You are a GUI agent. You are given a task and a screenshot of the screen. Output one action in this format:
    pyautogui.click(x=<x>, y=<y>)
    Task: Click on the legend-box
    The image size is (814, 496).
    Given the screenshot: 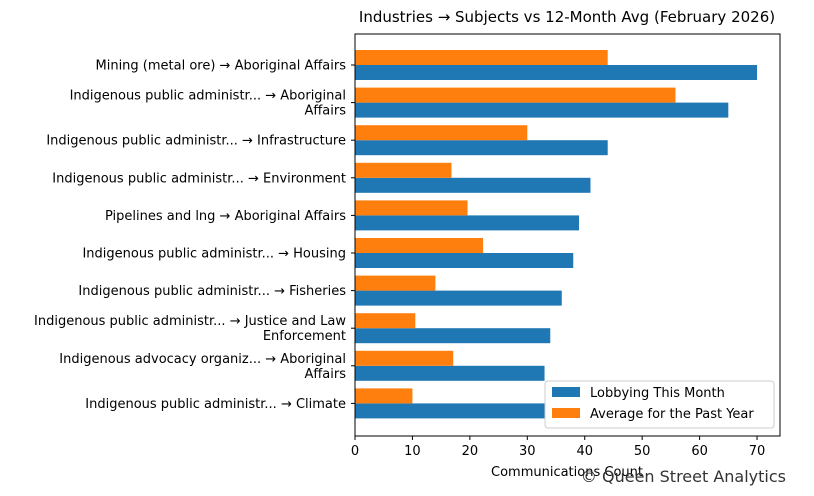 What is the action you would take?
    pyautogui.click(x=659, y=404)
    